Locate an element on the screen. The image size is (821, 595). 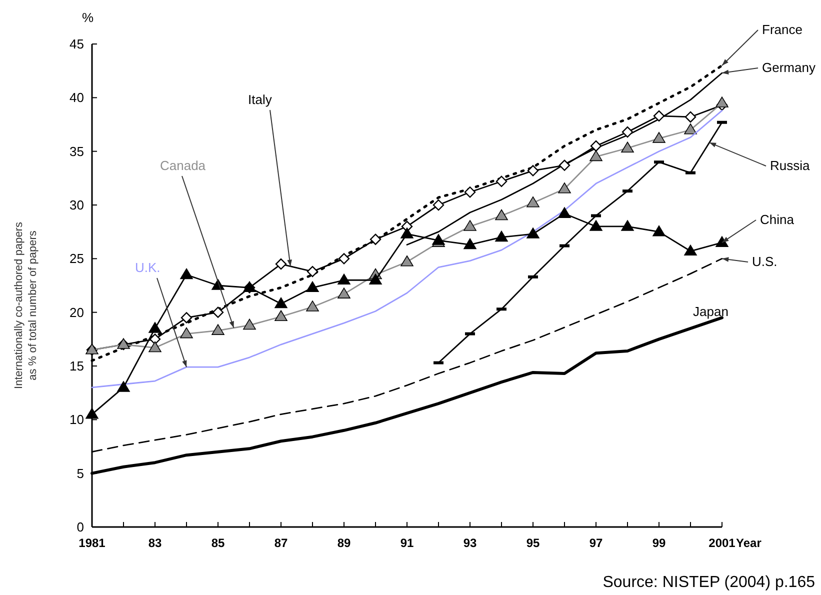
y-axis-title: Internationally co-authored papers as % of total number of papers is located at coordinates (26, 305).